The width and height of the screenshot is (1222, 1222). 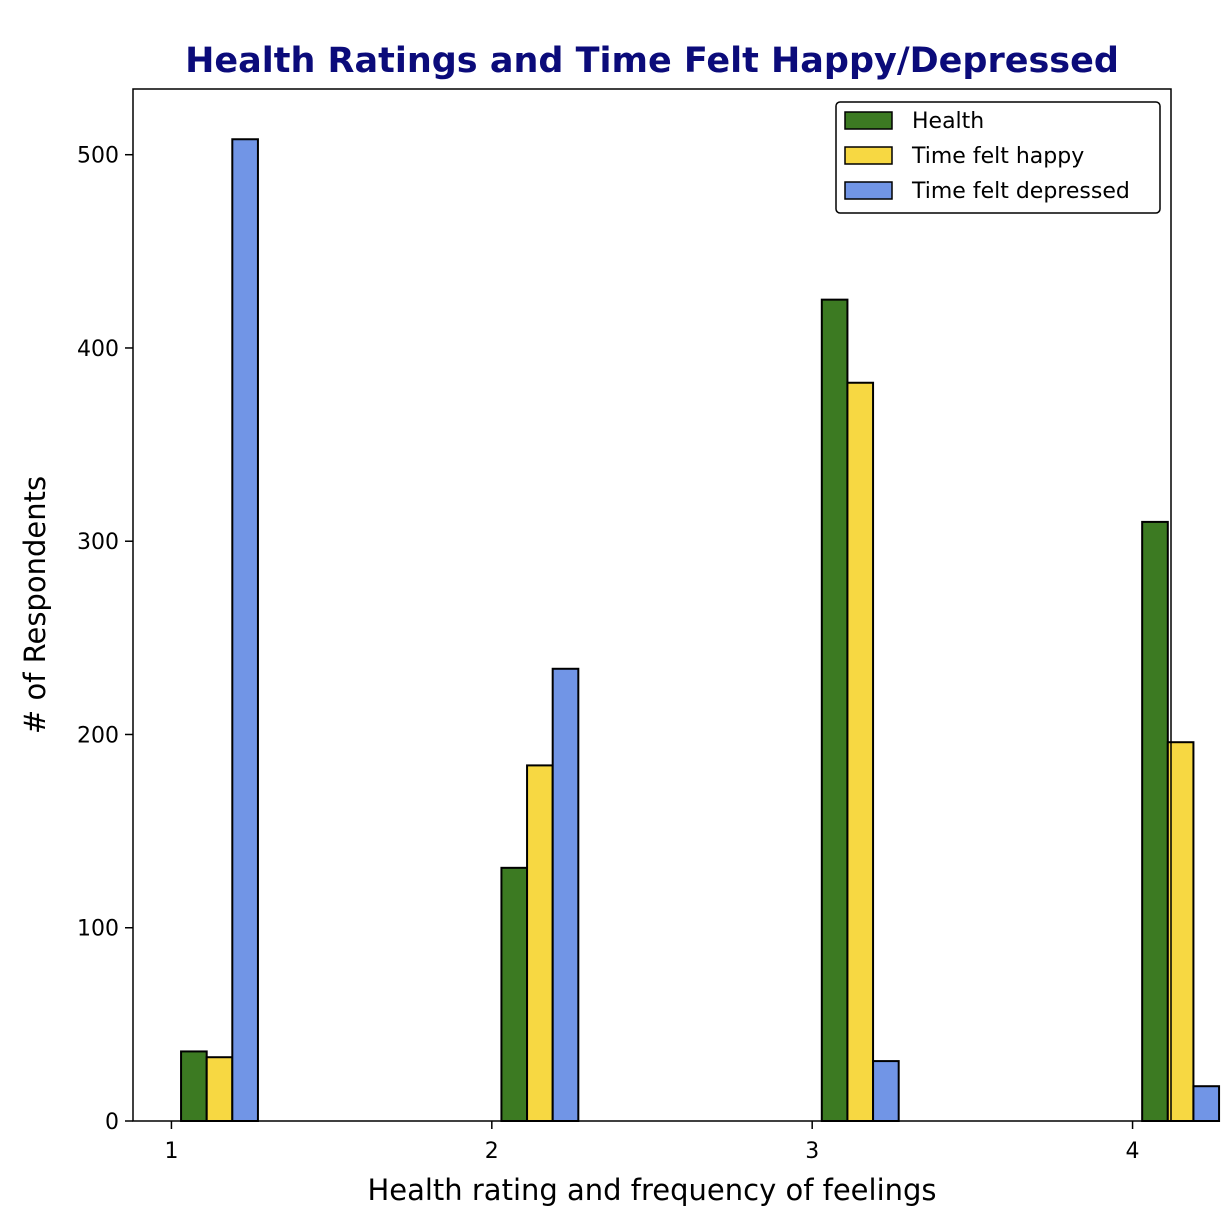 I want to click on x-tick-label: 2, so click(x=492, y=1151).